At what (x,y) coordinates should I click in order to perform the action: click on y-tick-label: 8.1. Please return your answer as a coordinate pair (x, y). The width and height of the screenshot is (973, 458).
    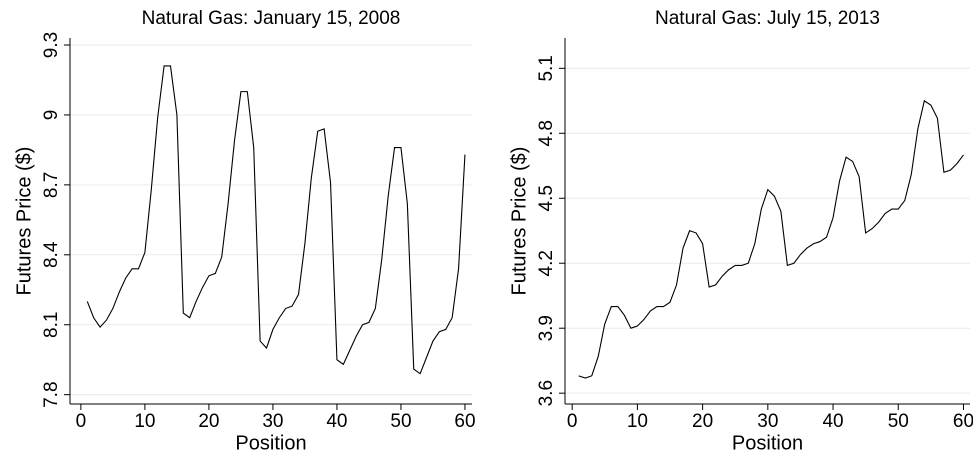
    Looking at the image, I should click on (51, 325).